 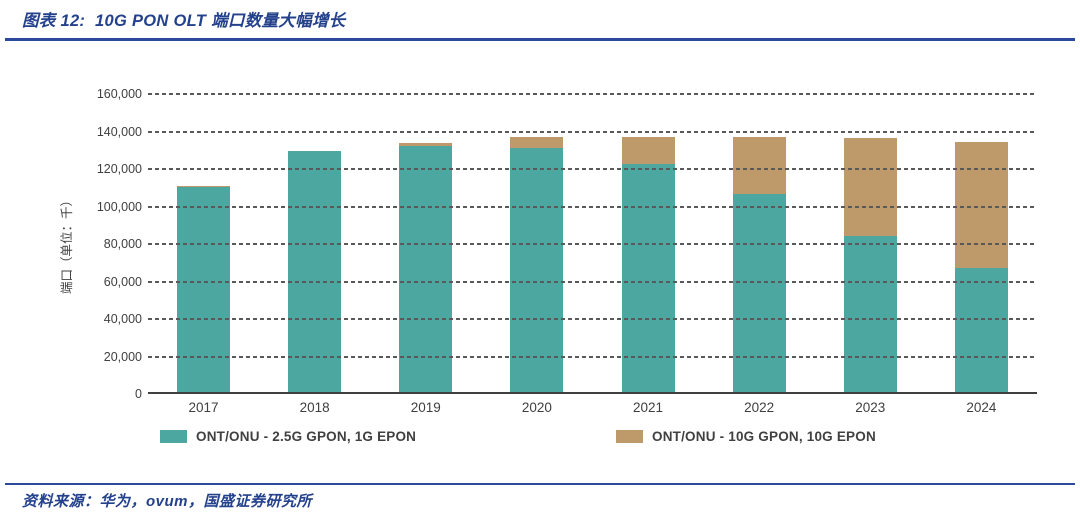 I want to click on y-tick-label-160000: 160,000, so click(x=119, y=94).